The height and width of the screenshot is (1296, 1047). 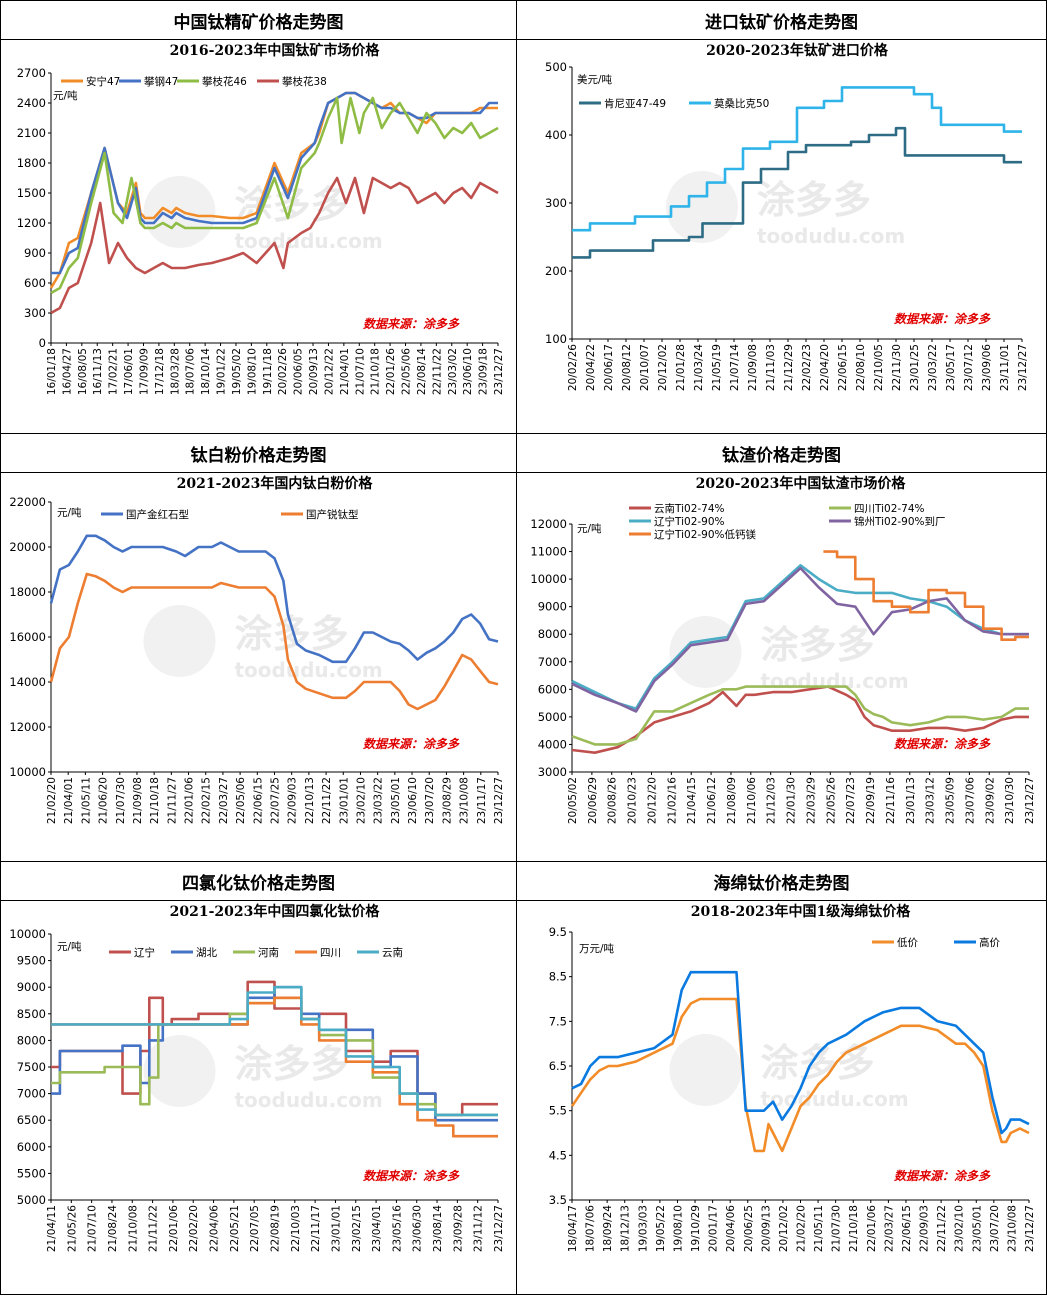 What do you see at coordinates (573, 800) in the screenshot?
I see `x-tick-label: 20/05/02` at bounding box center [573, 800].